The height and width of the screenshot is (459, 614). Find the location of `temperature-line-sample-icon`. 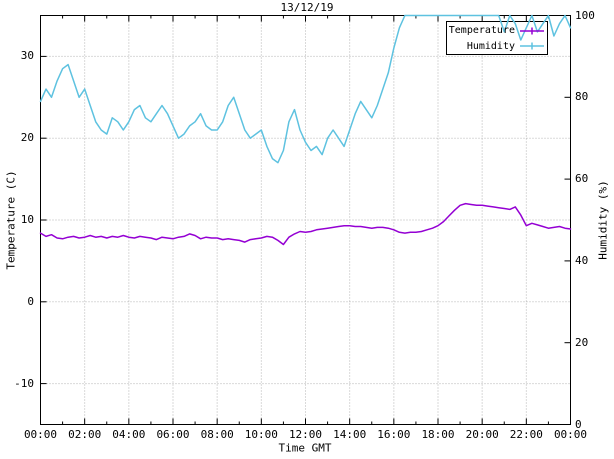

temperature-line-sample-icon is located at coordinates (532, 31).